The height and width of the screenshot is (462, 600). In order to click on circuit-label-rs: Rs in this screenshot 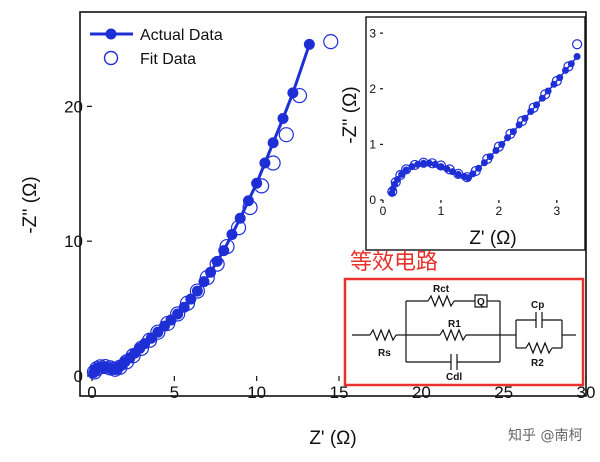, I will do `click(384, 353)`.